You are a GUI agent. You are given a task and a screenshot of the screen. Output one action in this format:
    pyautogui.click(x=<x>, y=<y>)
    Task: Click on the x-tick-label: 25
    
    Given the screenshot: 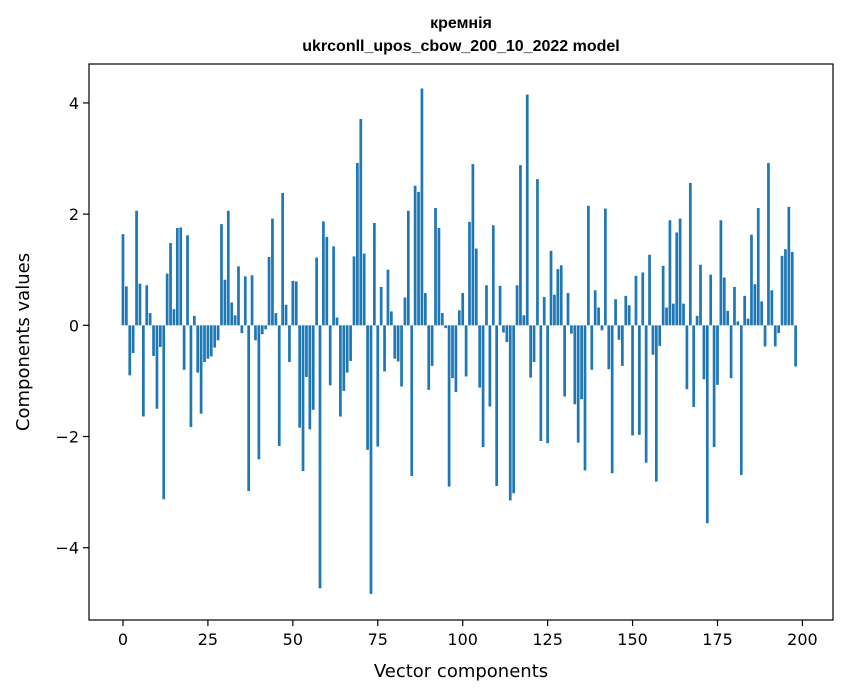 What is the action you would take?
    pyautogui.click(x=208, y=639)
    